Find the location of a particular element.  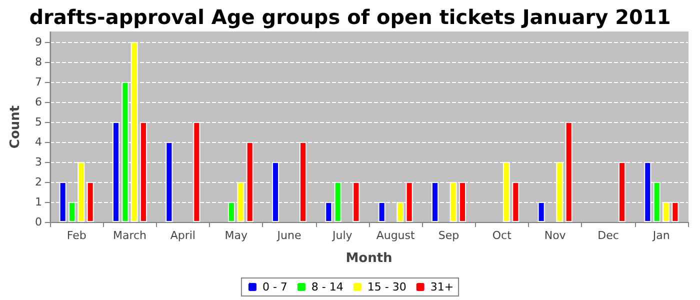

legend-label: 8 - 14 is located at coordinates (327, 287).